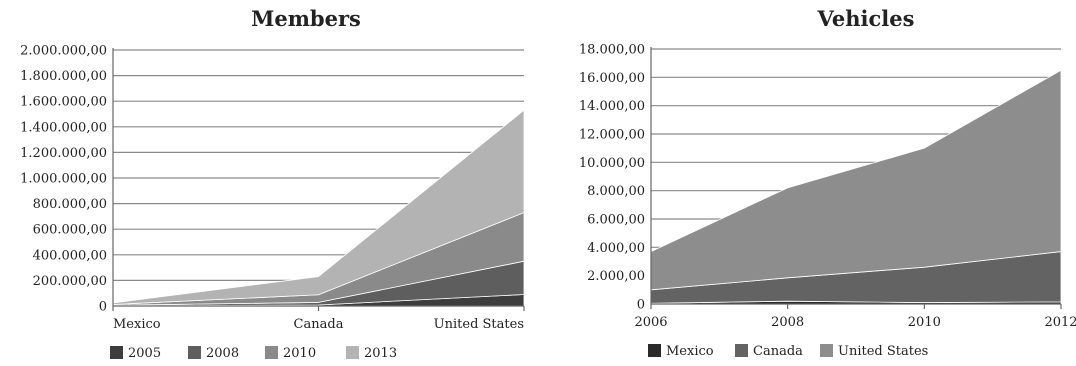 The width and height of the screenshot is (1076, 366). What do you see at coordinates (616, 276) in the screenshot?
I see `y-tick-label: 2.000,00` at bounding box center [616, 276].